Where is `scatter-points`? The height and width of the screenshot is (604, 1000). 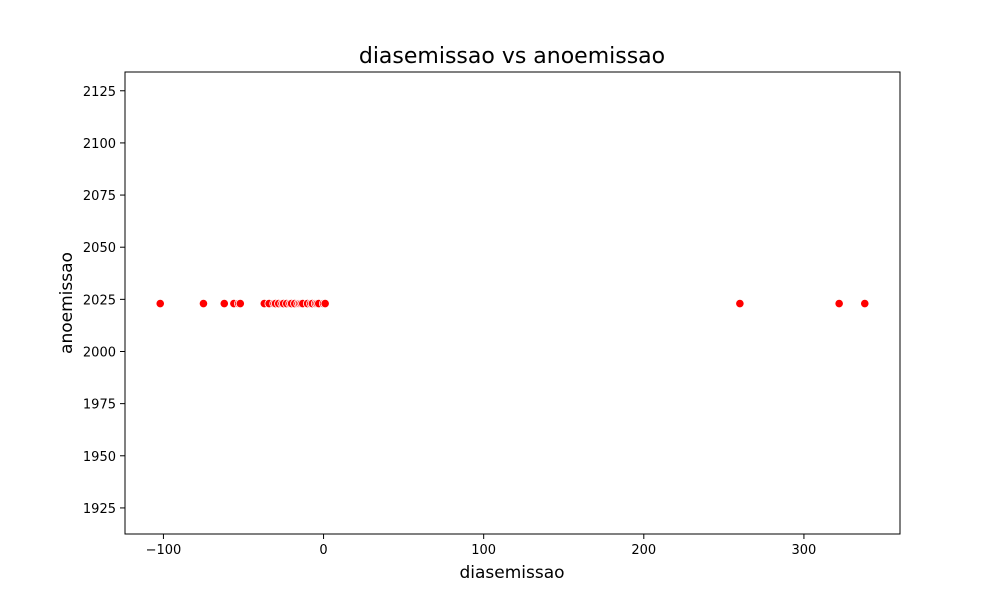 scatter-points is located at coordinates (512, 303).